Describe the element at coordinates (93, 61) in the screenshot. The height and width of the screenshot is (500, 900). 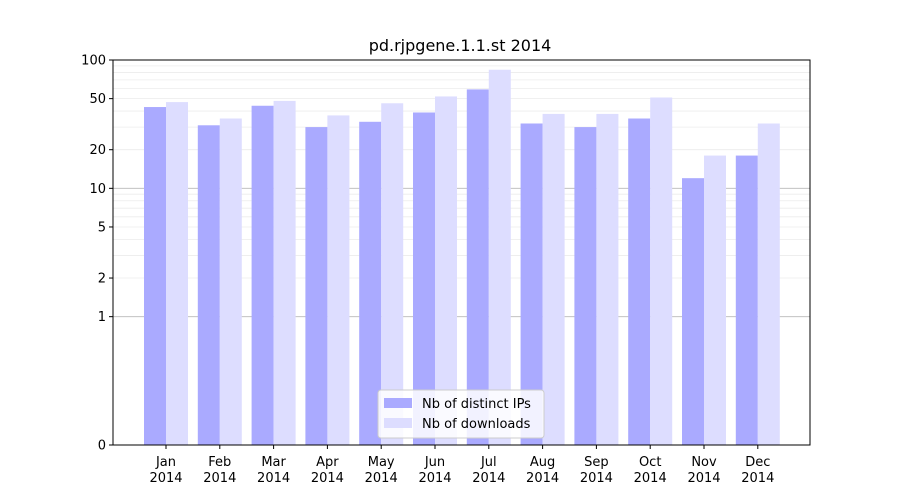
I see `y-tick-label: 100` at that location.